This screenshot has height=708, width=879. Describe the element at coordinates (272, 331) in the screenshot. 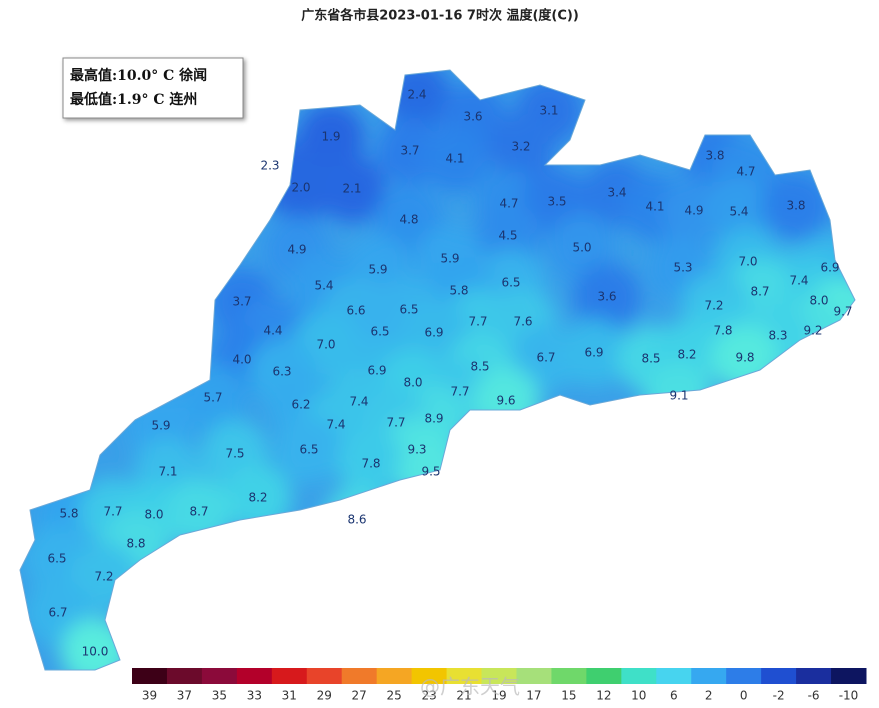

I see `station-value: 4.4` at that location.